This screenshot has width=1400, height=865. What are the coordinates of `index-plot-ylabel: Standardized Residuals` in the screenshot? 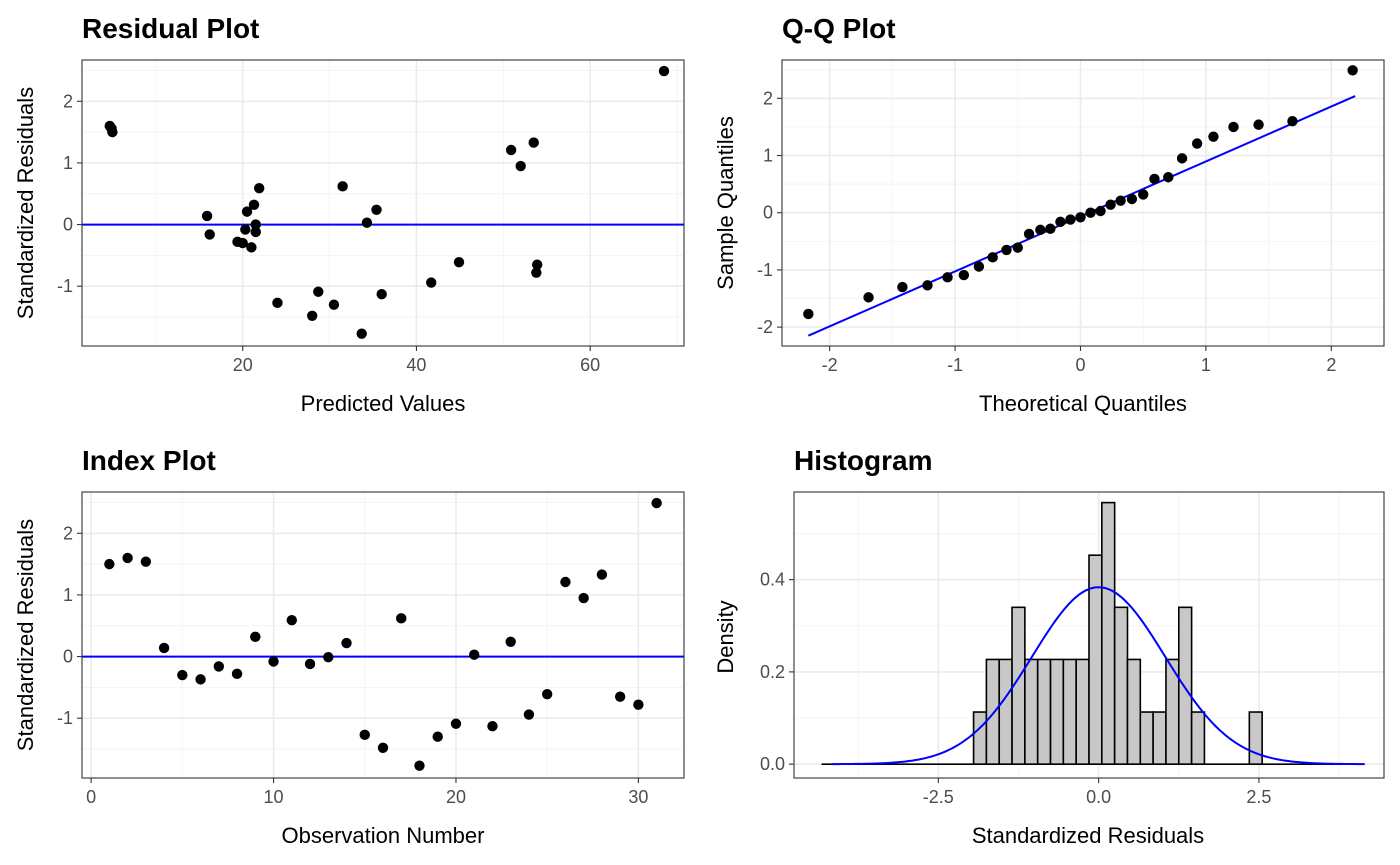 It's located at (25, 635).